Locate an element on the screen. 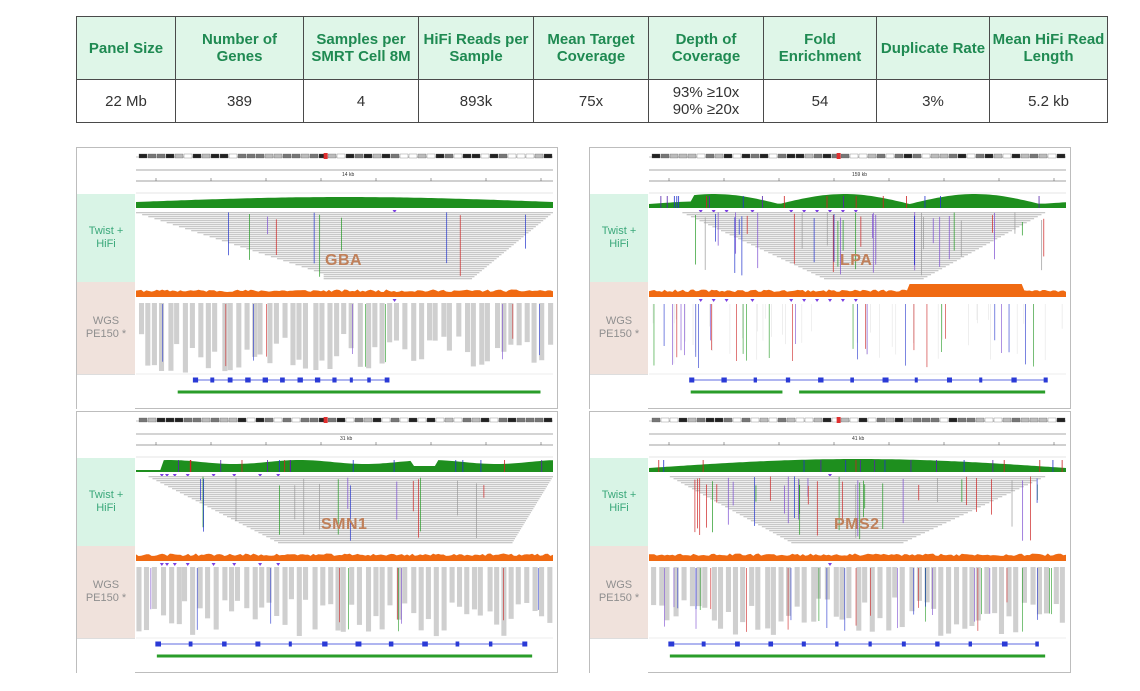 Image resolution: width=1140 pixels, height=691 pixels. header-number-of-genes: Number of Genes is located at coordinates (239, 48).